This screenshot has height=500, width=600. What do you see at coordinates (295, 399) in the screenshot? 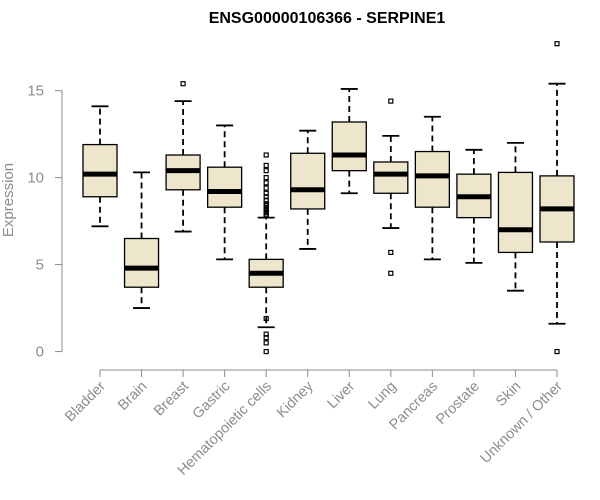
I see `x-tick-label: Kidney` at bounding box center [295, 399].